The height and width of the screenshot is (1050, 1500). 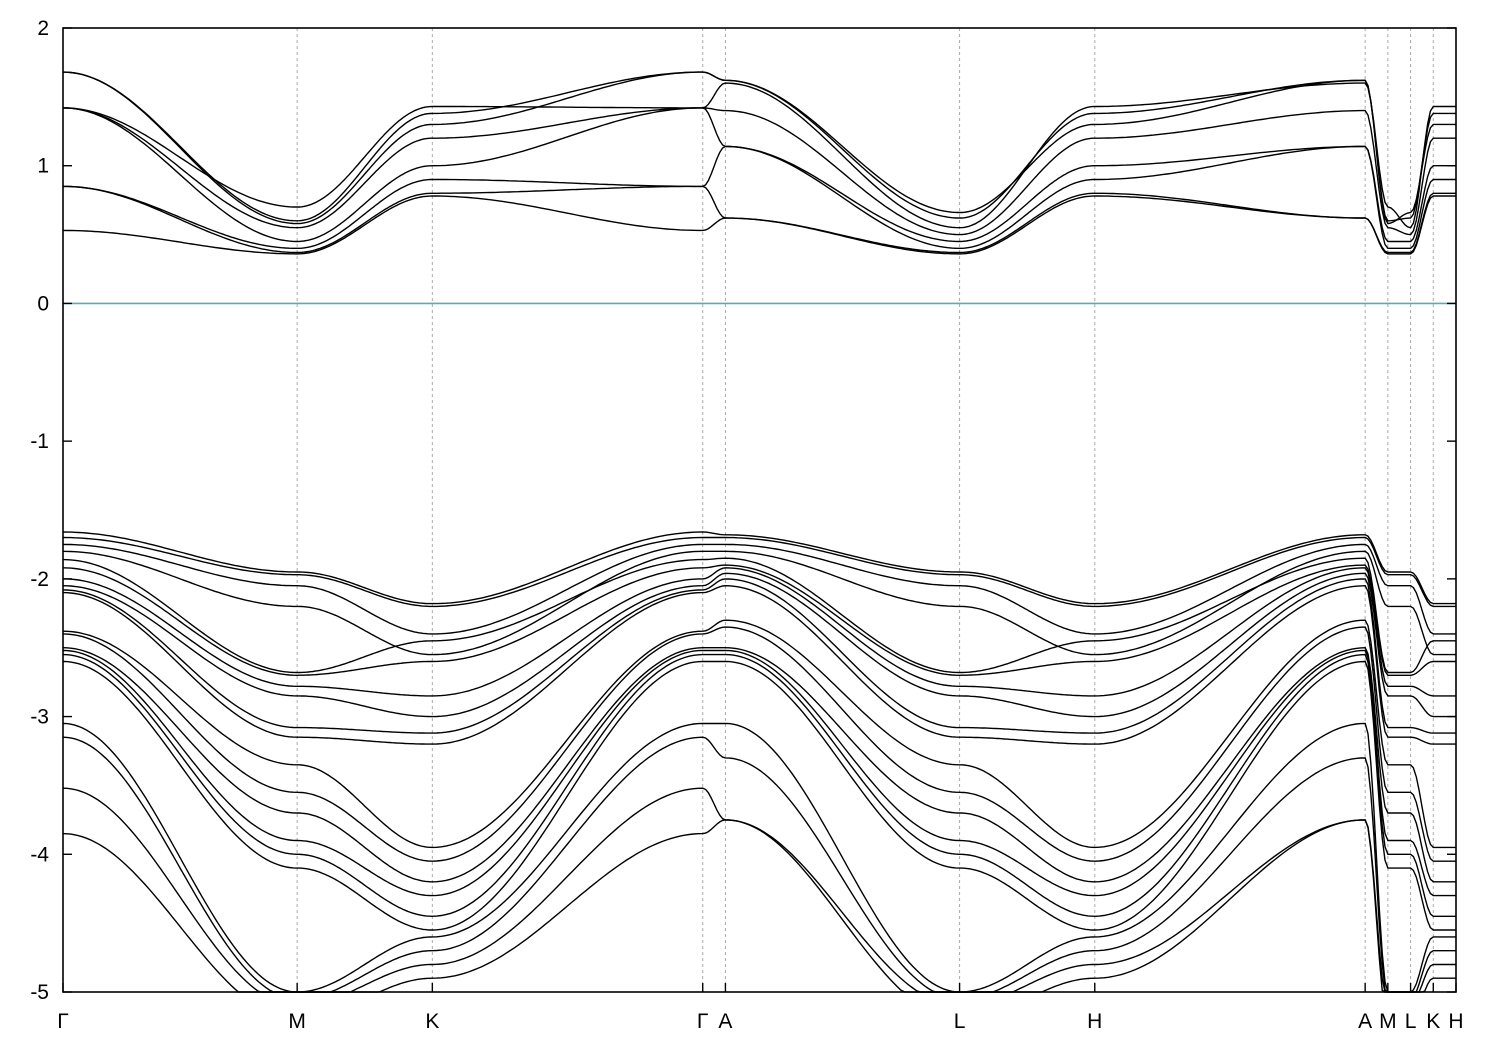 What do you see at coordinates (43, 28) in the screenshot?
I see `y-tick-label: 2` at bounding box center [43, 28].